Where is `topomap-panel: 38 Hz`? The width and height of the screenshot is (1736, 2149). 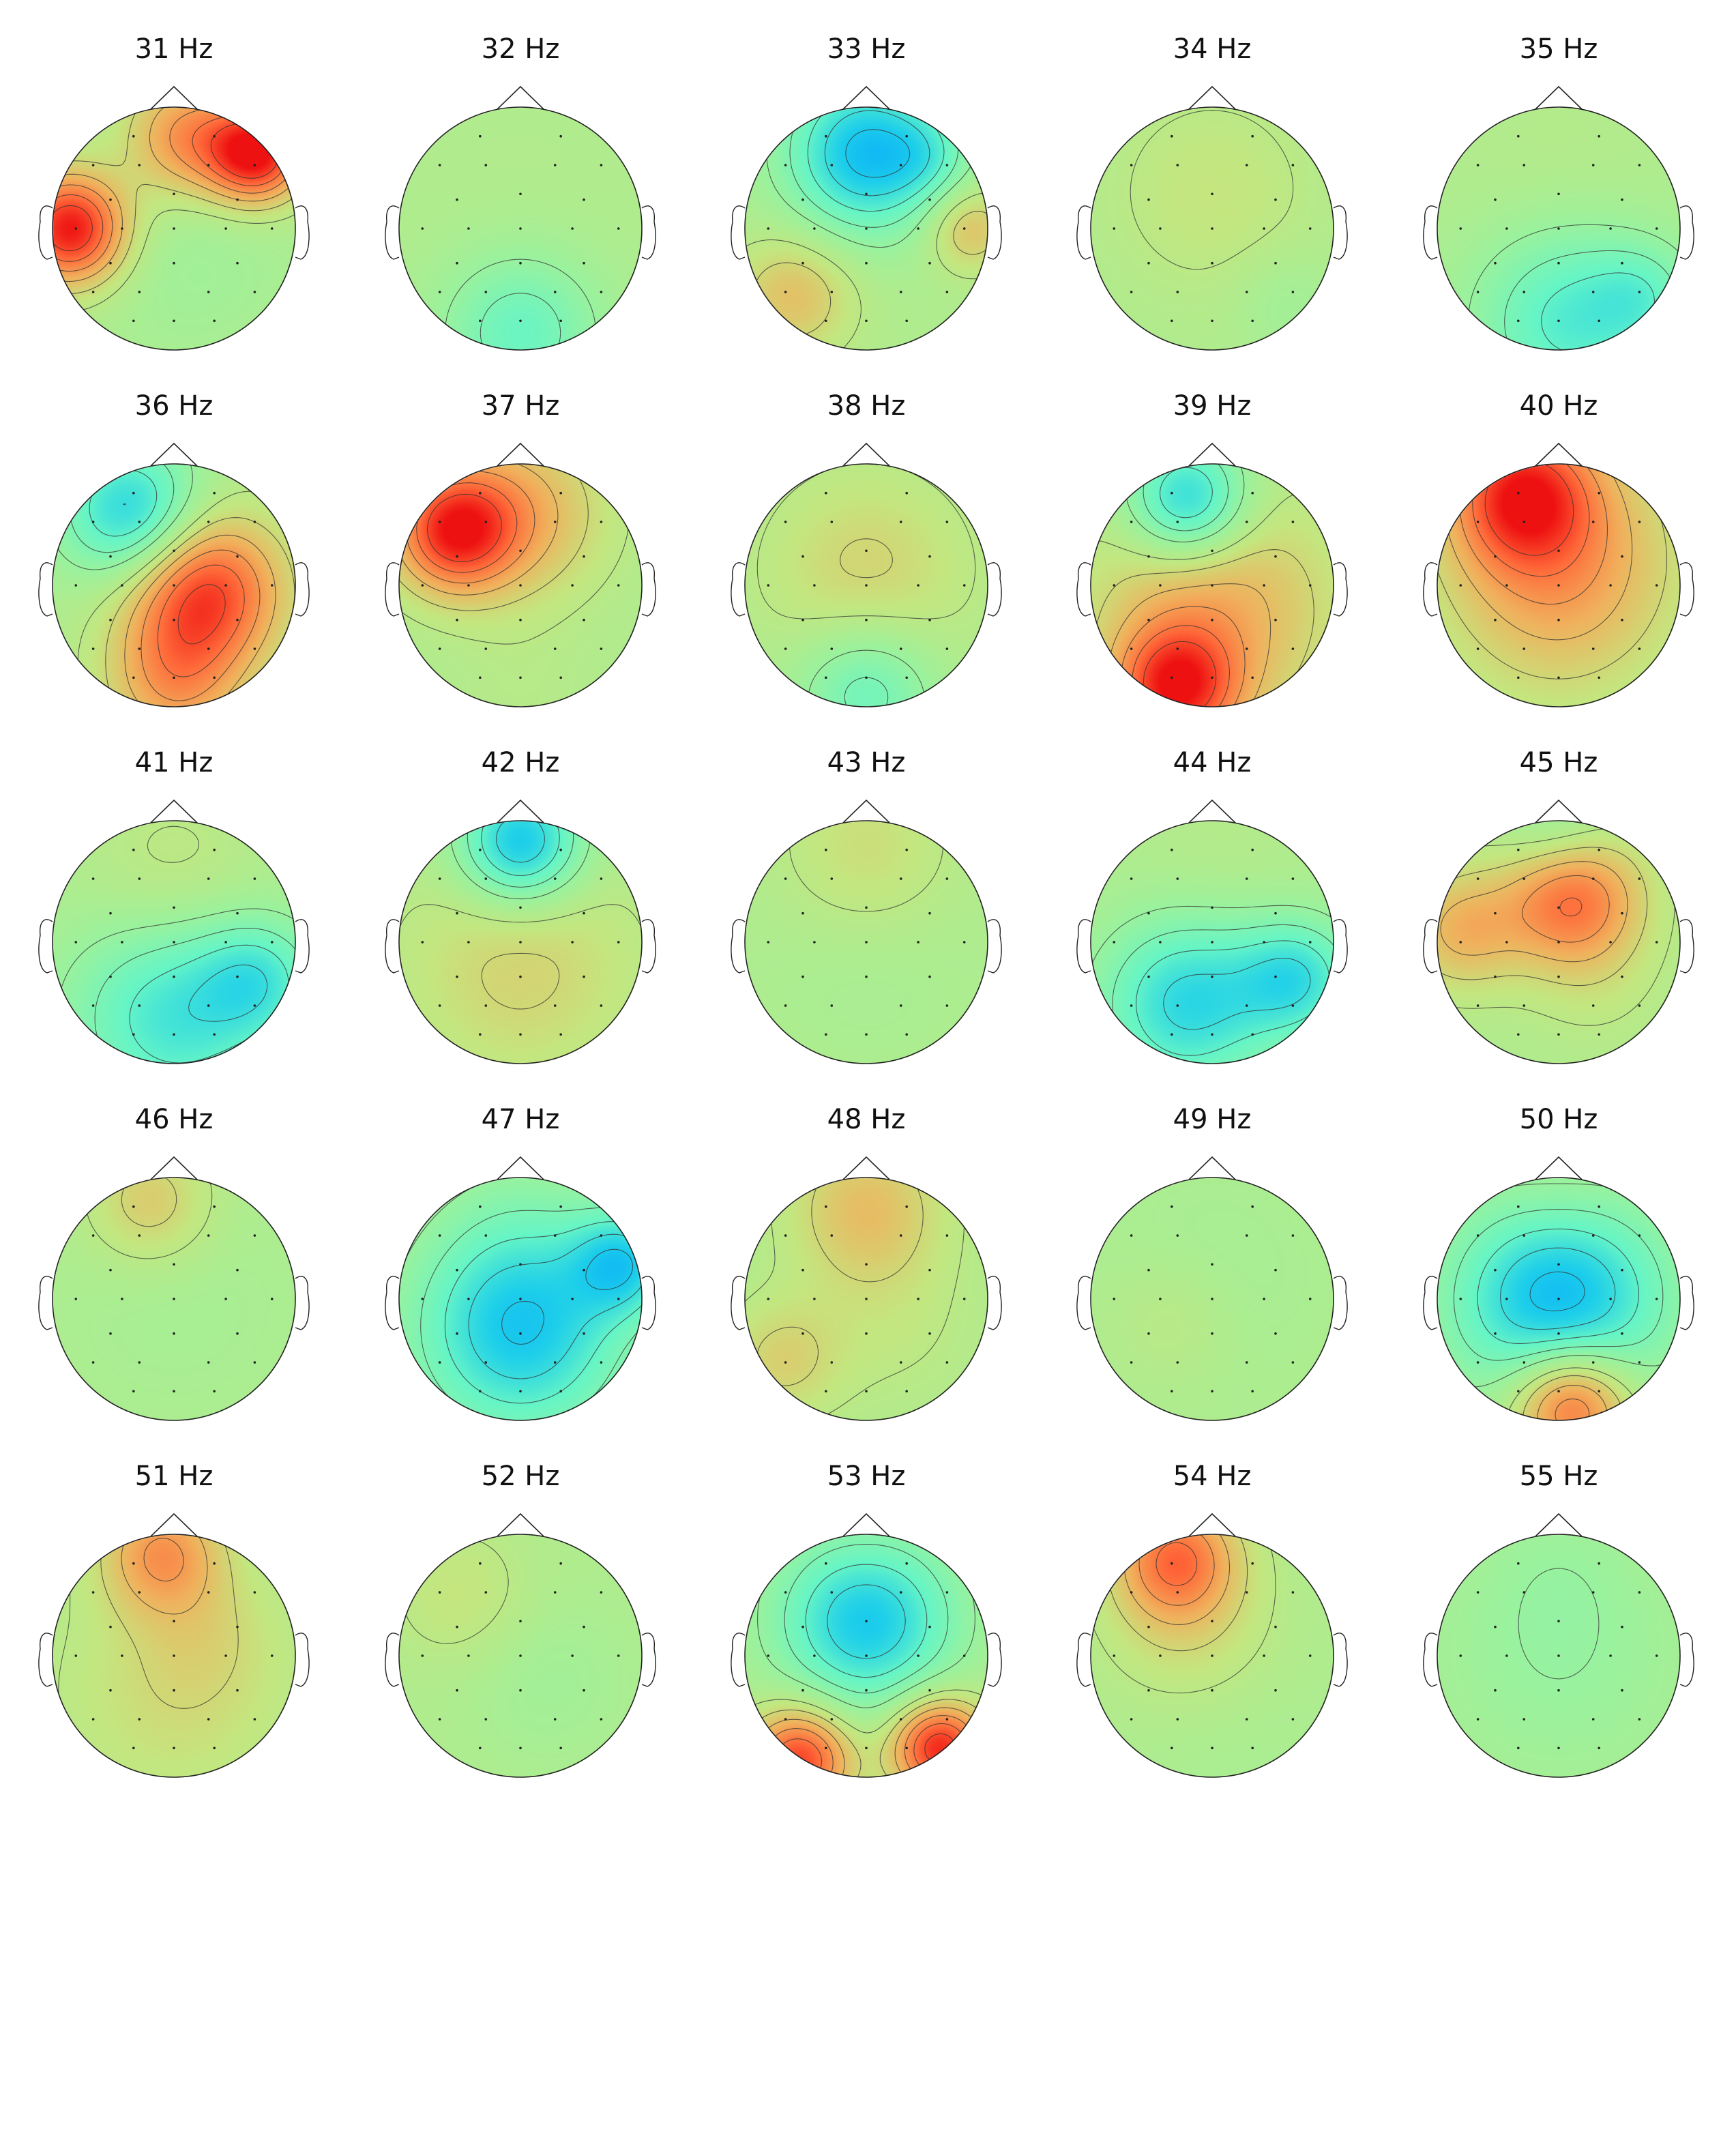
topomap-panel: 38 Hz is located at coordinates (867, 554).